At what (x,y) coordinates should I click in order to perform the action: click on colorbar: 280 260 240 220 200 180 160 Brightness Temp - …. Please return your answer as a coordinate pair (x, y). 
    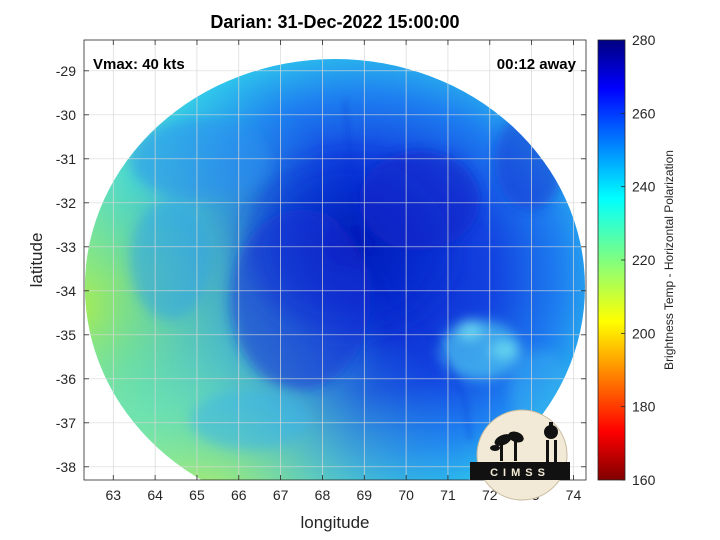
    Looking at the image, I should click on (636, 260).